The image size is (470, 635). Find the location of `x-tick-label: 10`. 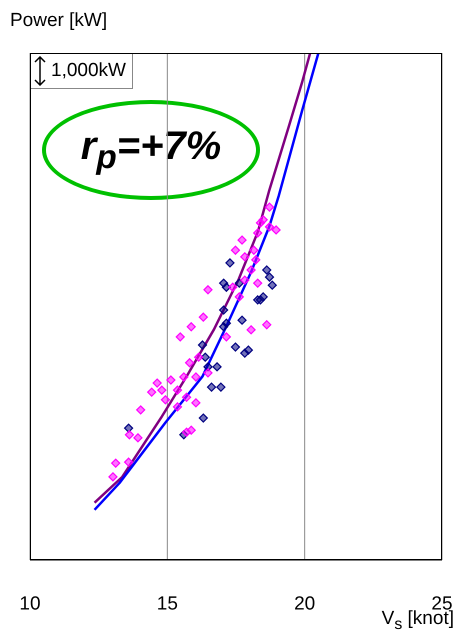

x-tick-label: 10 is located at coordinates (30, 603).